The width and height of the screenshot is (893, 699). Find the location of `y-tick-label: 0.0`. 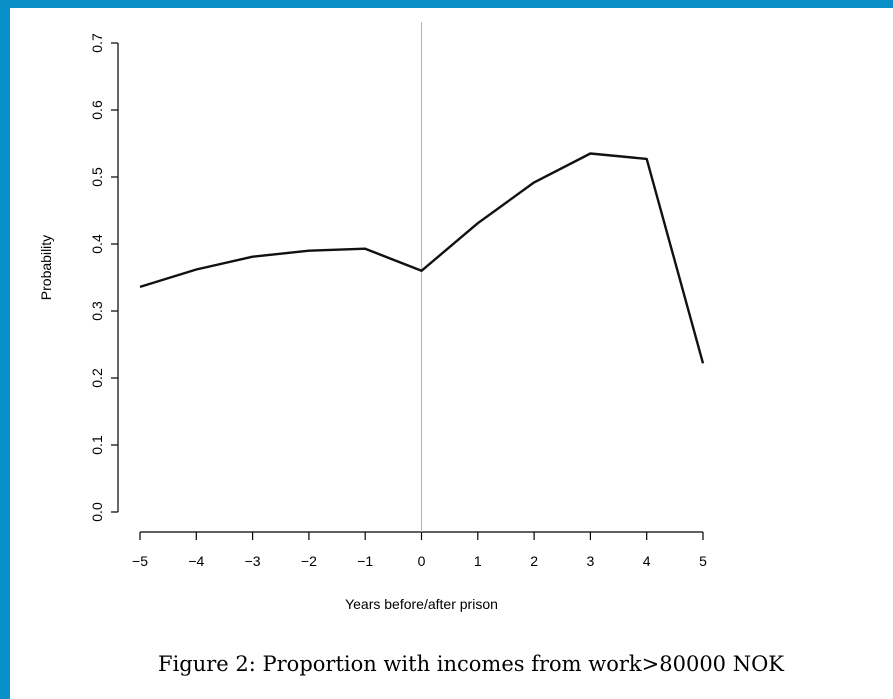

y-tick-label: 0.0 is located at coordinates (97, 512).